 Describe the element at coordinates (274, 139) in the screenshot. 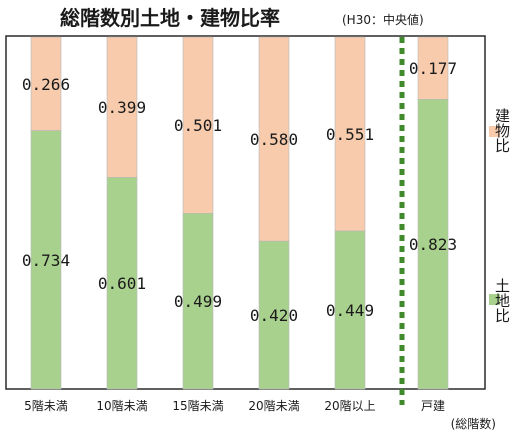

I see `data-label-building: 0.580` at that location.